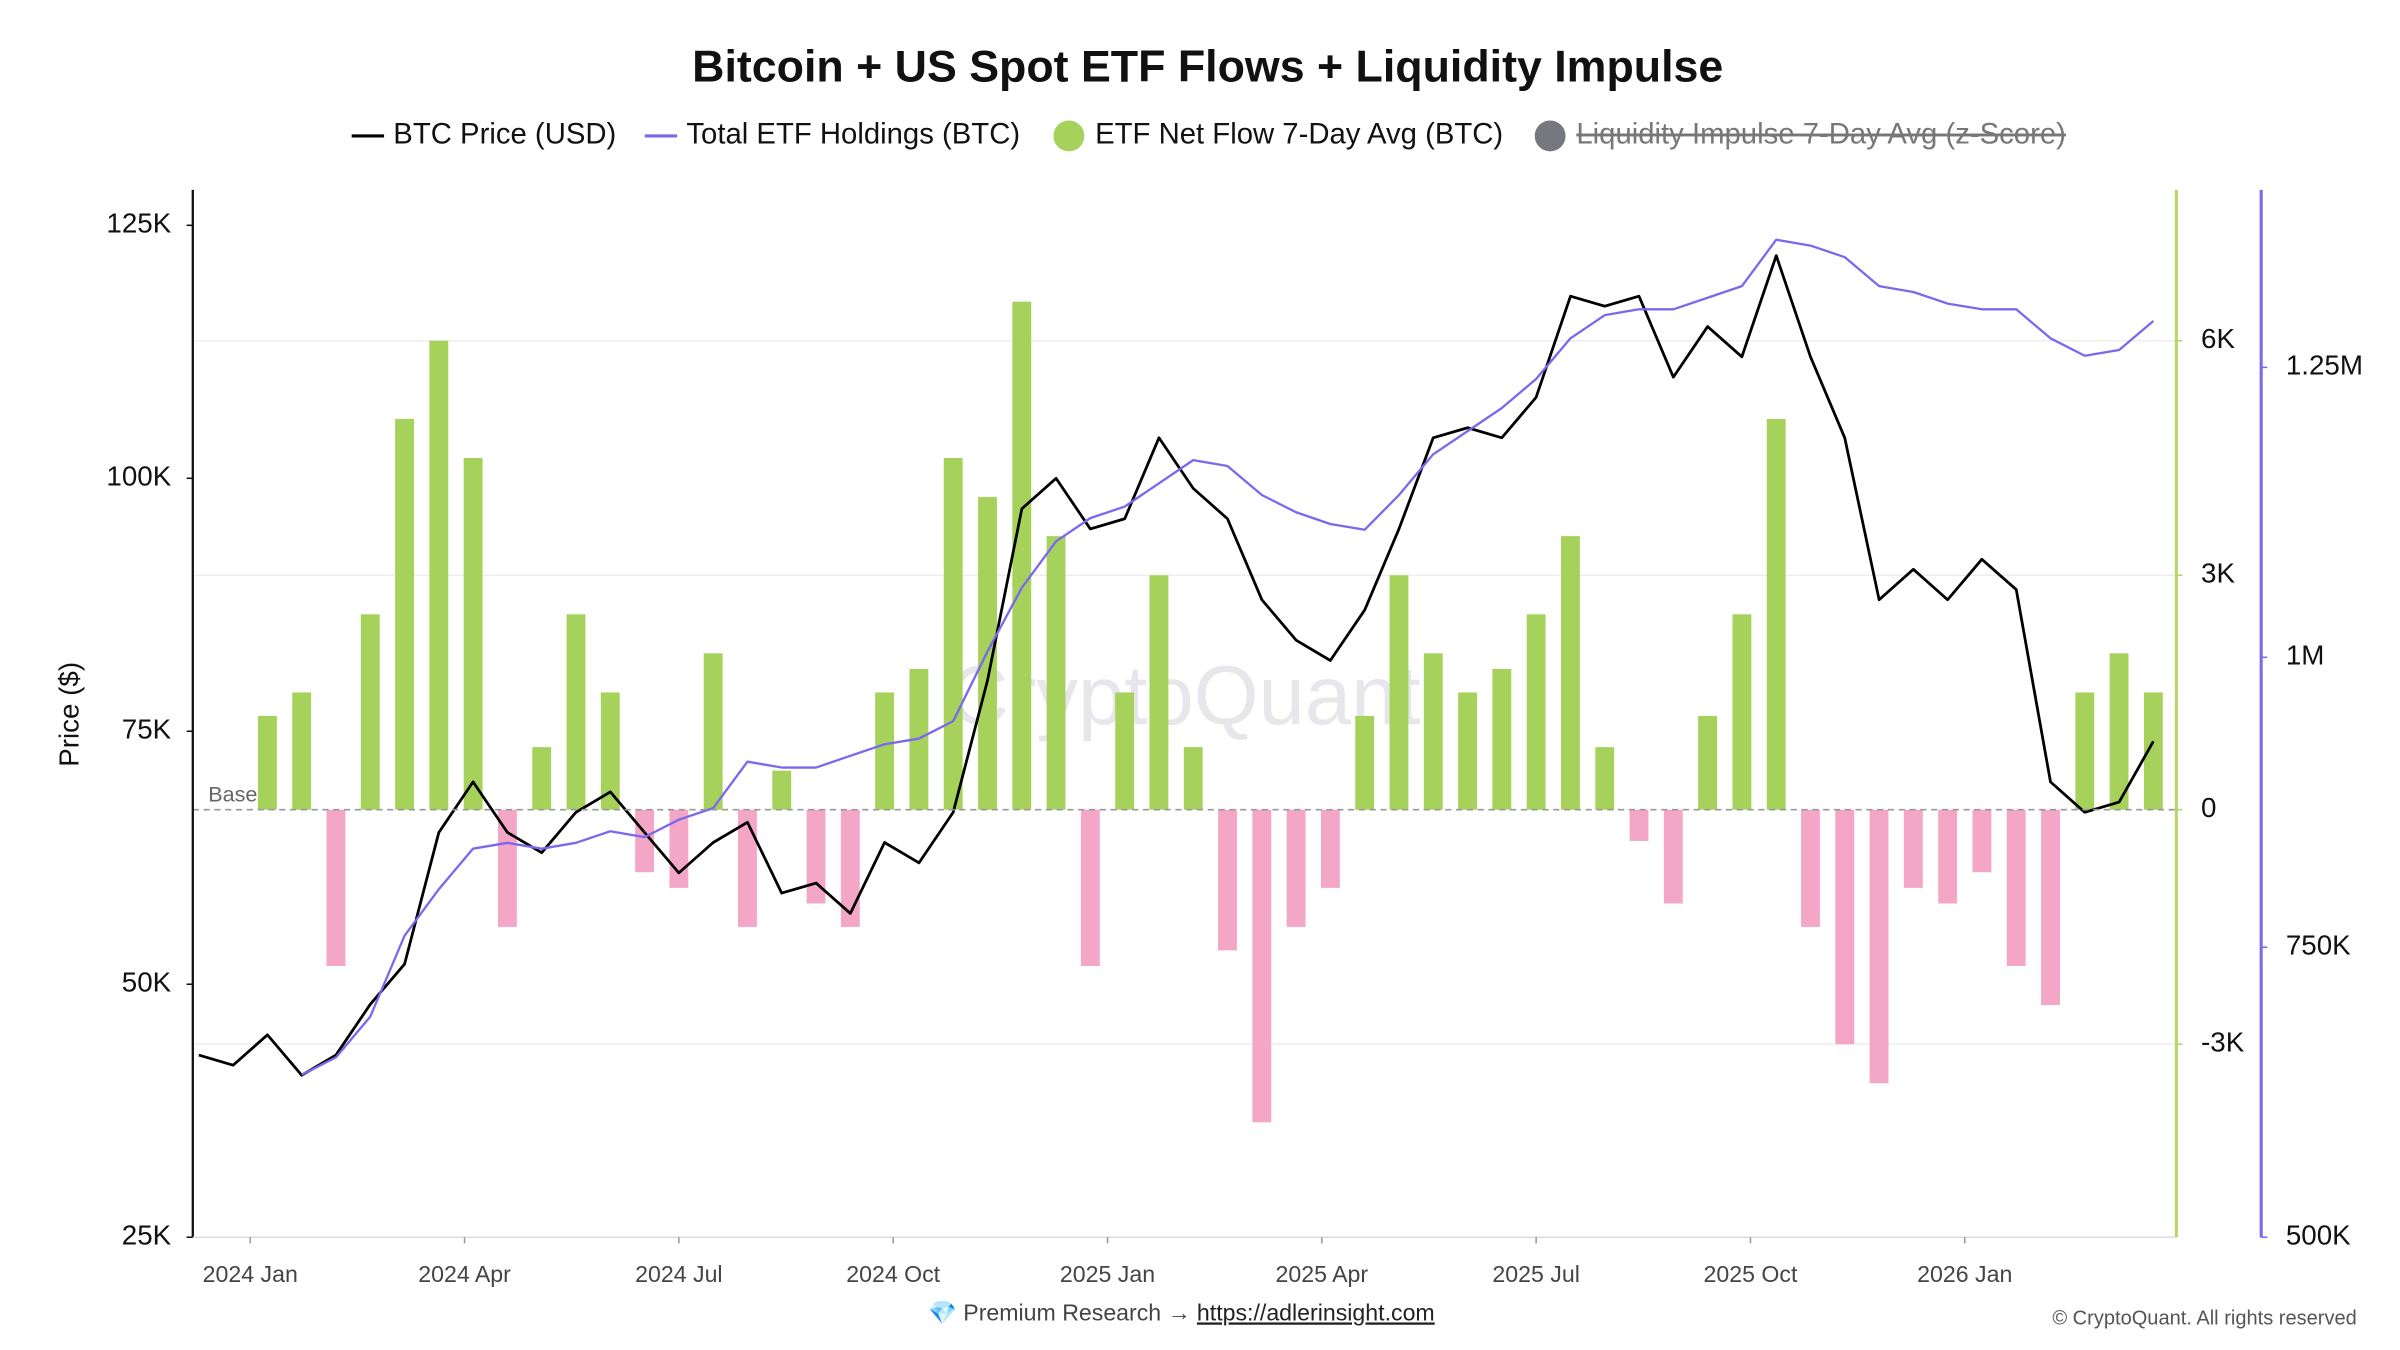 The image size is (2400, 1350). I want to click on y-axis-title: Price ($), so click(68, 714).